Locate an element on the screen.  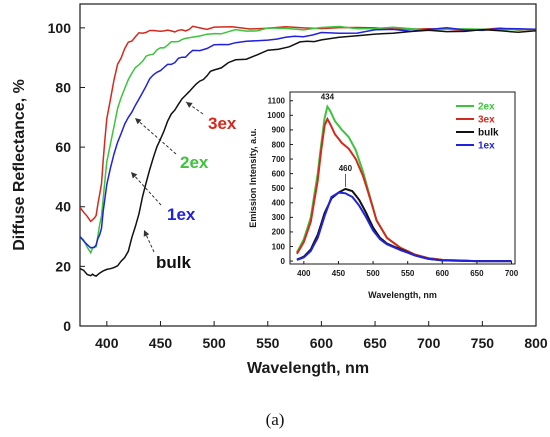
inset-y-tick-label: 200 is located at coordinates (279, 232).